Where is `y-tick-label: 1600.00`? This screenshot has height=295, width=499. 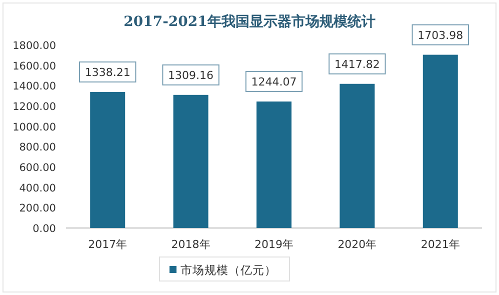
y-tick-label: 1600.00 is located at coordinates (34, 66).